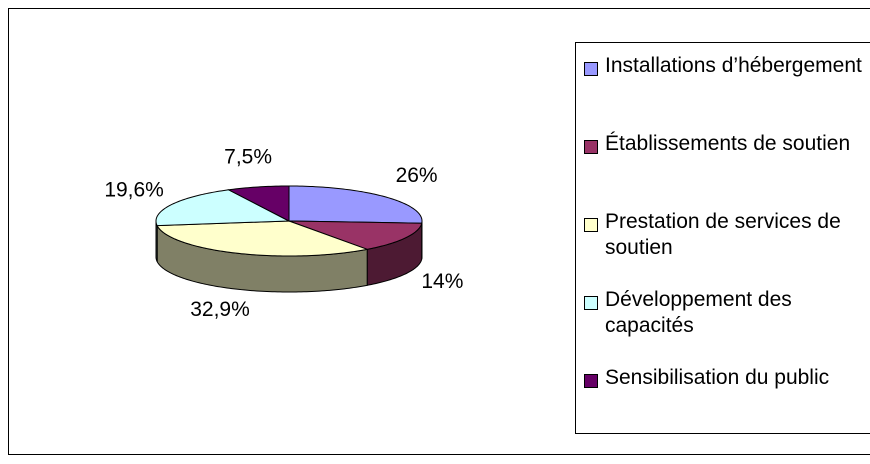 The width and height of the screenshot is (870, 464). What do you see at coordinates (248, 156) in the screenshot?
I see `data-label: 7,5%` at bounding box center [248, 156].